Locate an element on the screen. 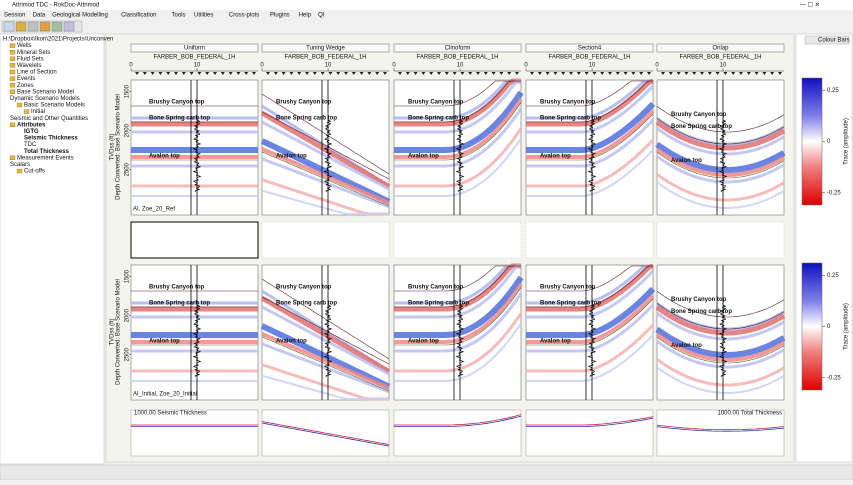 The width and height of the screenshot is (853, 485). tree-item: H:\Dropbox\Ikon\2021\Projects\Unconven is located at coordinates (58, 40).